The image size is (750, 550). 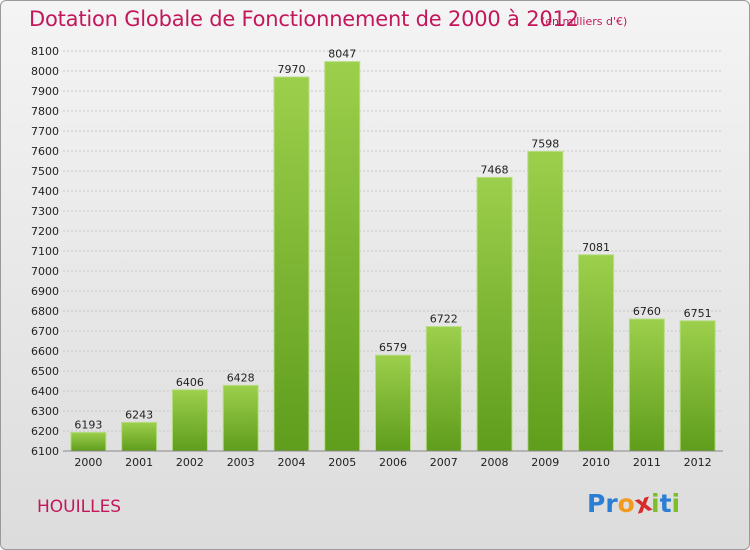 What do you see at coordinates (45, 151) in the screenshot?
I see `y-tick-label: 7600` at bounding box center [45, 151].